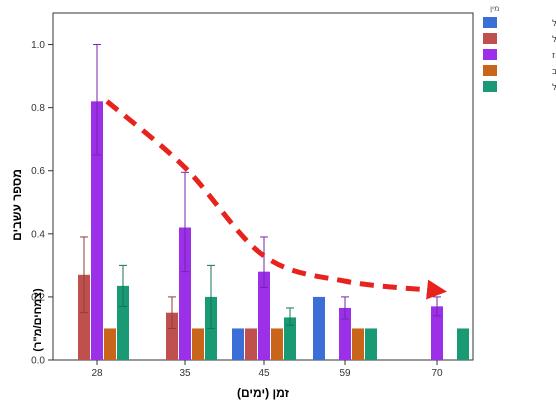 The height and width of the screenshot is (408, 556). What do you see at coordinates (185, 373) in the screenshot?
I see `x-tick-label: 35` at bounding box center [185, 373].